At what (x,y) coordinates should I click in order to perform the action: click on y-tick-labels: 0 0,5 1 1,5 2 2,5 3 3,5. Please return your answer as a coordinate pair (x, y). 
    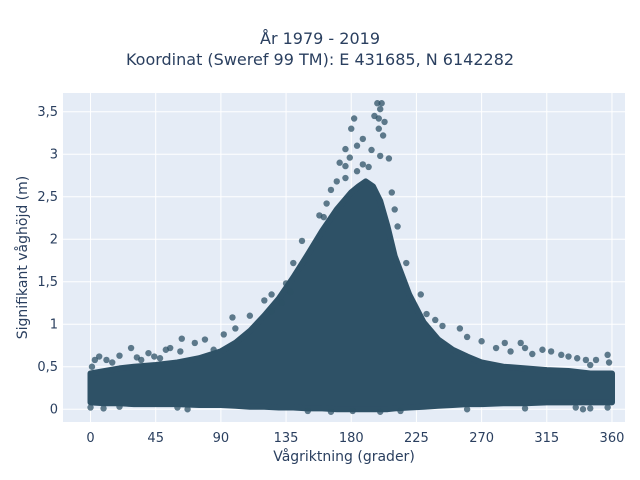
    Looking at the image, I should click on (47, 261).